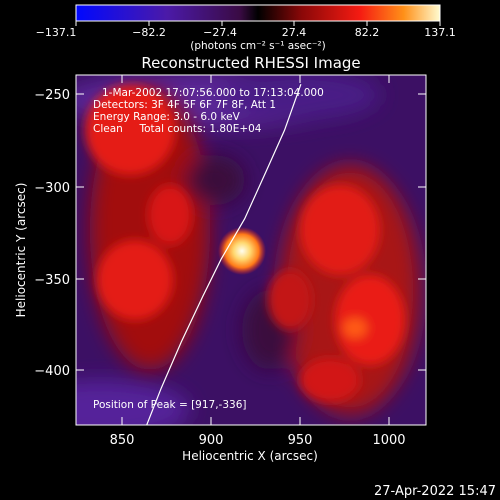 The height and width of the screenshot is (500, 500). I want to click on colorbar-tick-label-5: 137.1, so click(440, 32).